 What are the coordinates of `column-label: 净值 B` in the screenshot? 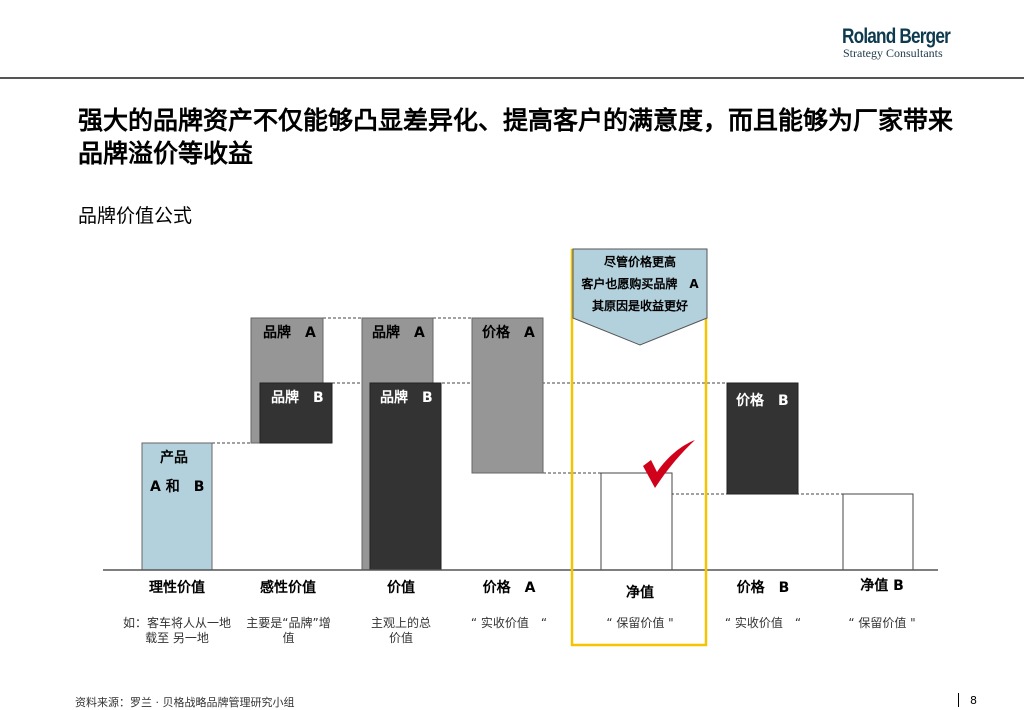 It's located at (882, 586).